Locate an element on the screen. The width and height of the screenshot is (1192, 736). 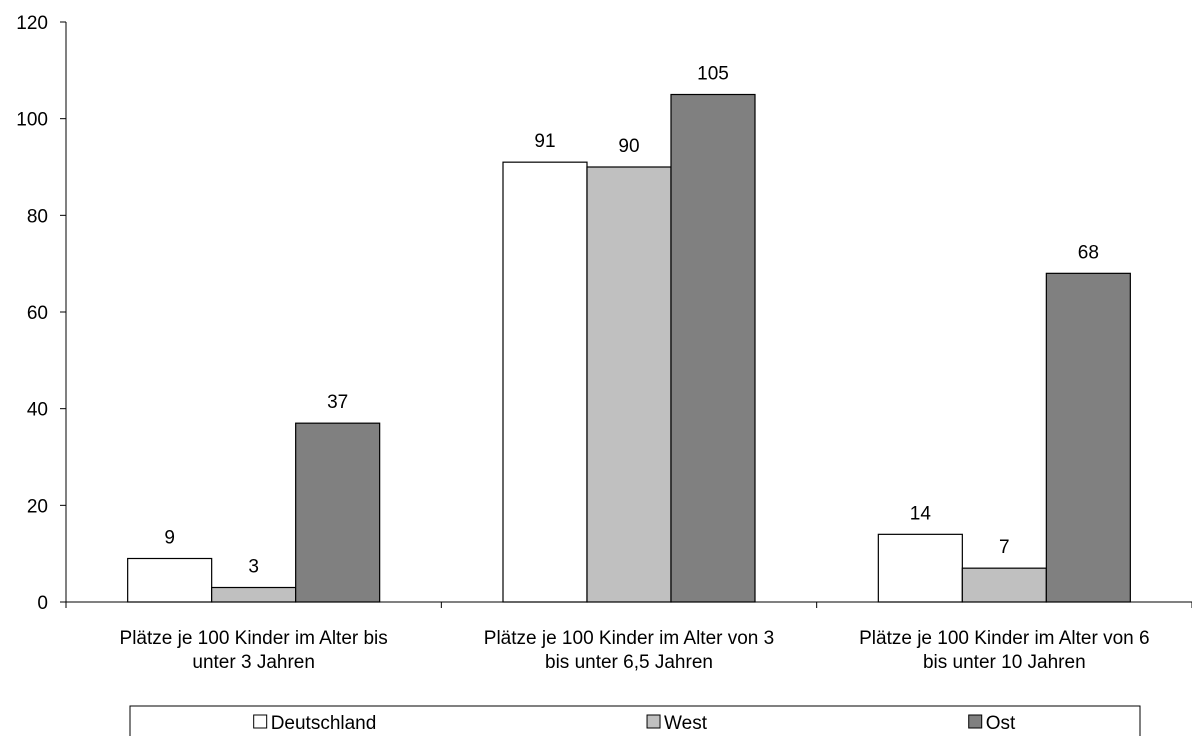
x-tick-label: Plätze je 100 Kinder im Alter bis is located at coordinates (254, 638).